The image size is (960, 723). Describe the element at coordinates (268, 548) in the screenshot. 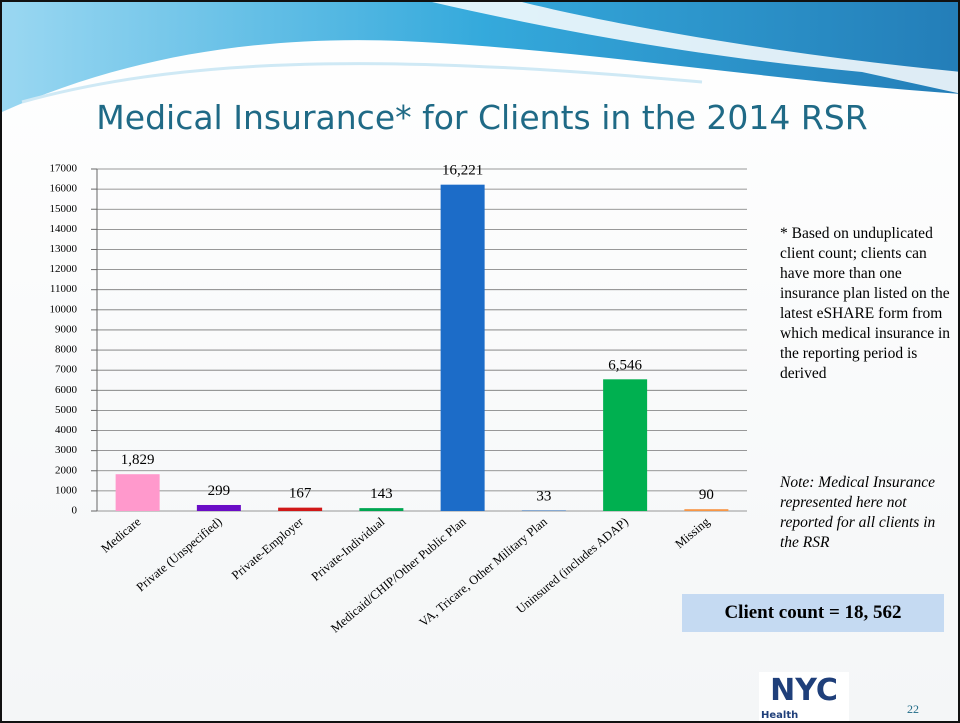

I see `x-tick-label: Private-Employer` at that location.